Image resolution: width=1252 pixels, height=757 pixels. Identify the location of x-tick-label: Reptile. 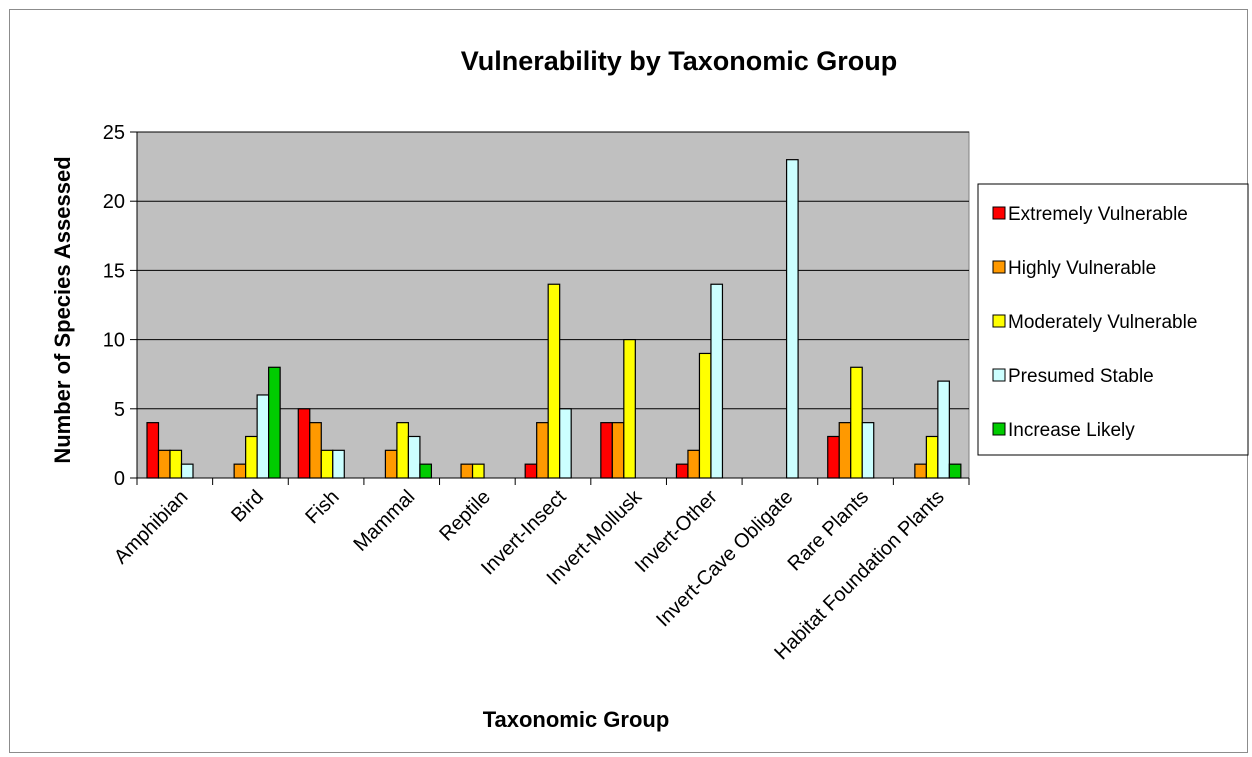
(465, 516).